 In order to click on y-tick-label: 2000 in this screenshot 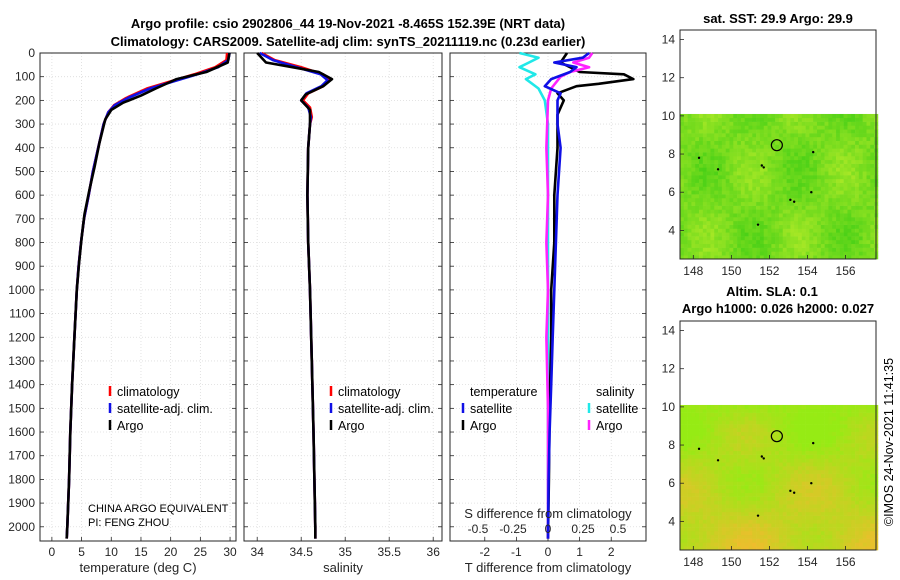, I will do `click(21, 527)`.